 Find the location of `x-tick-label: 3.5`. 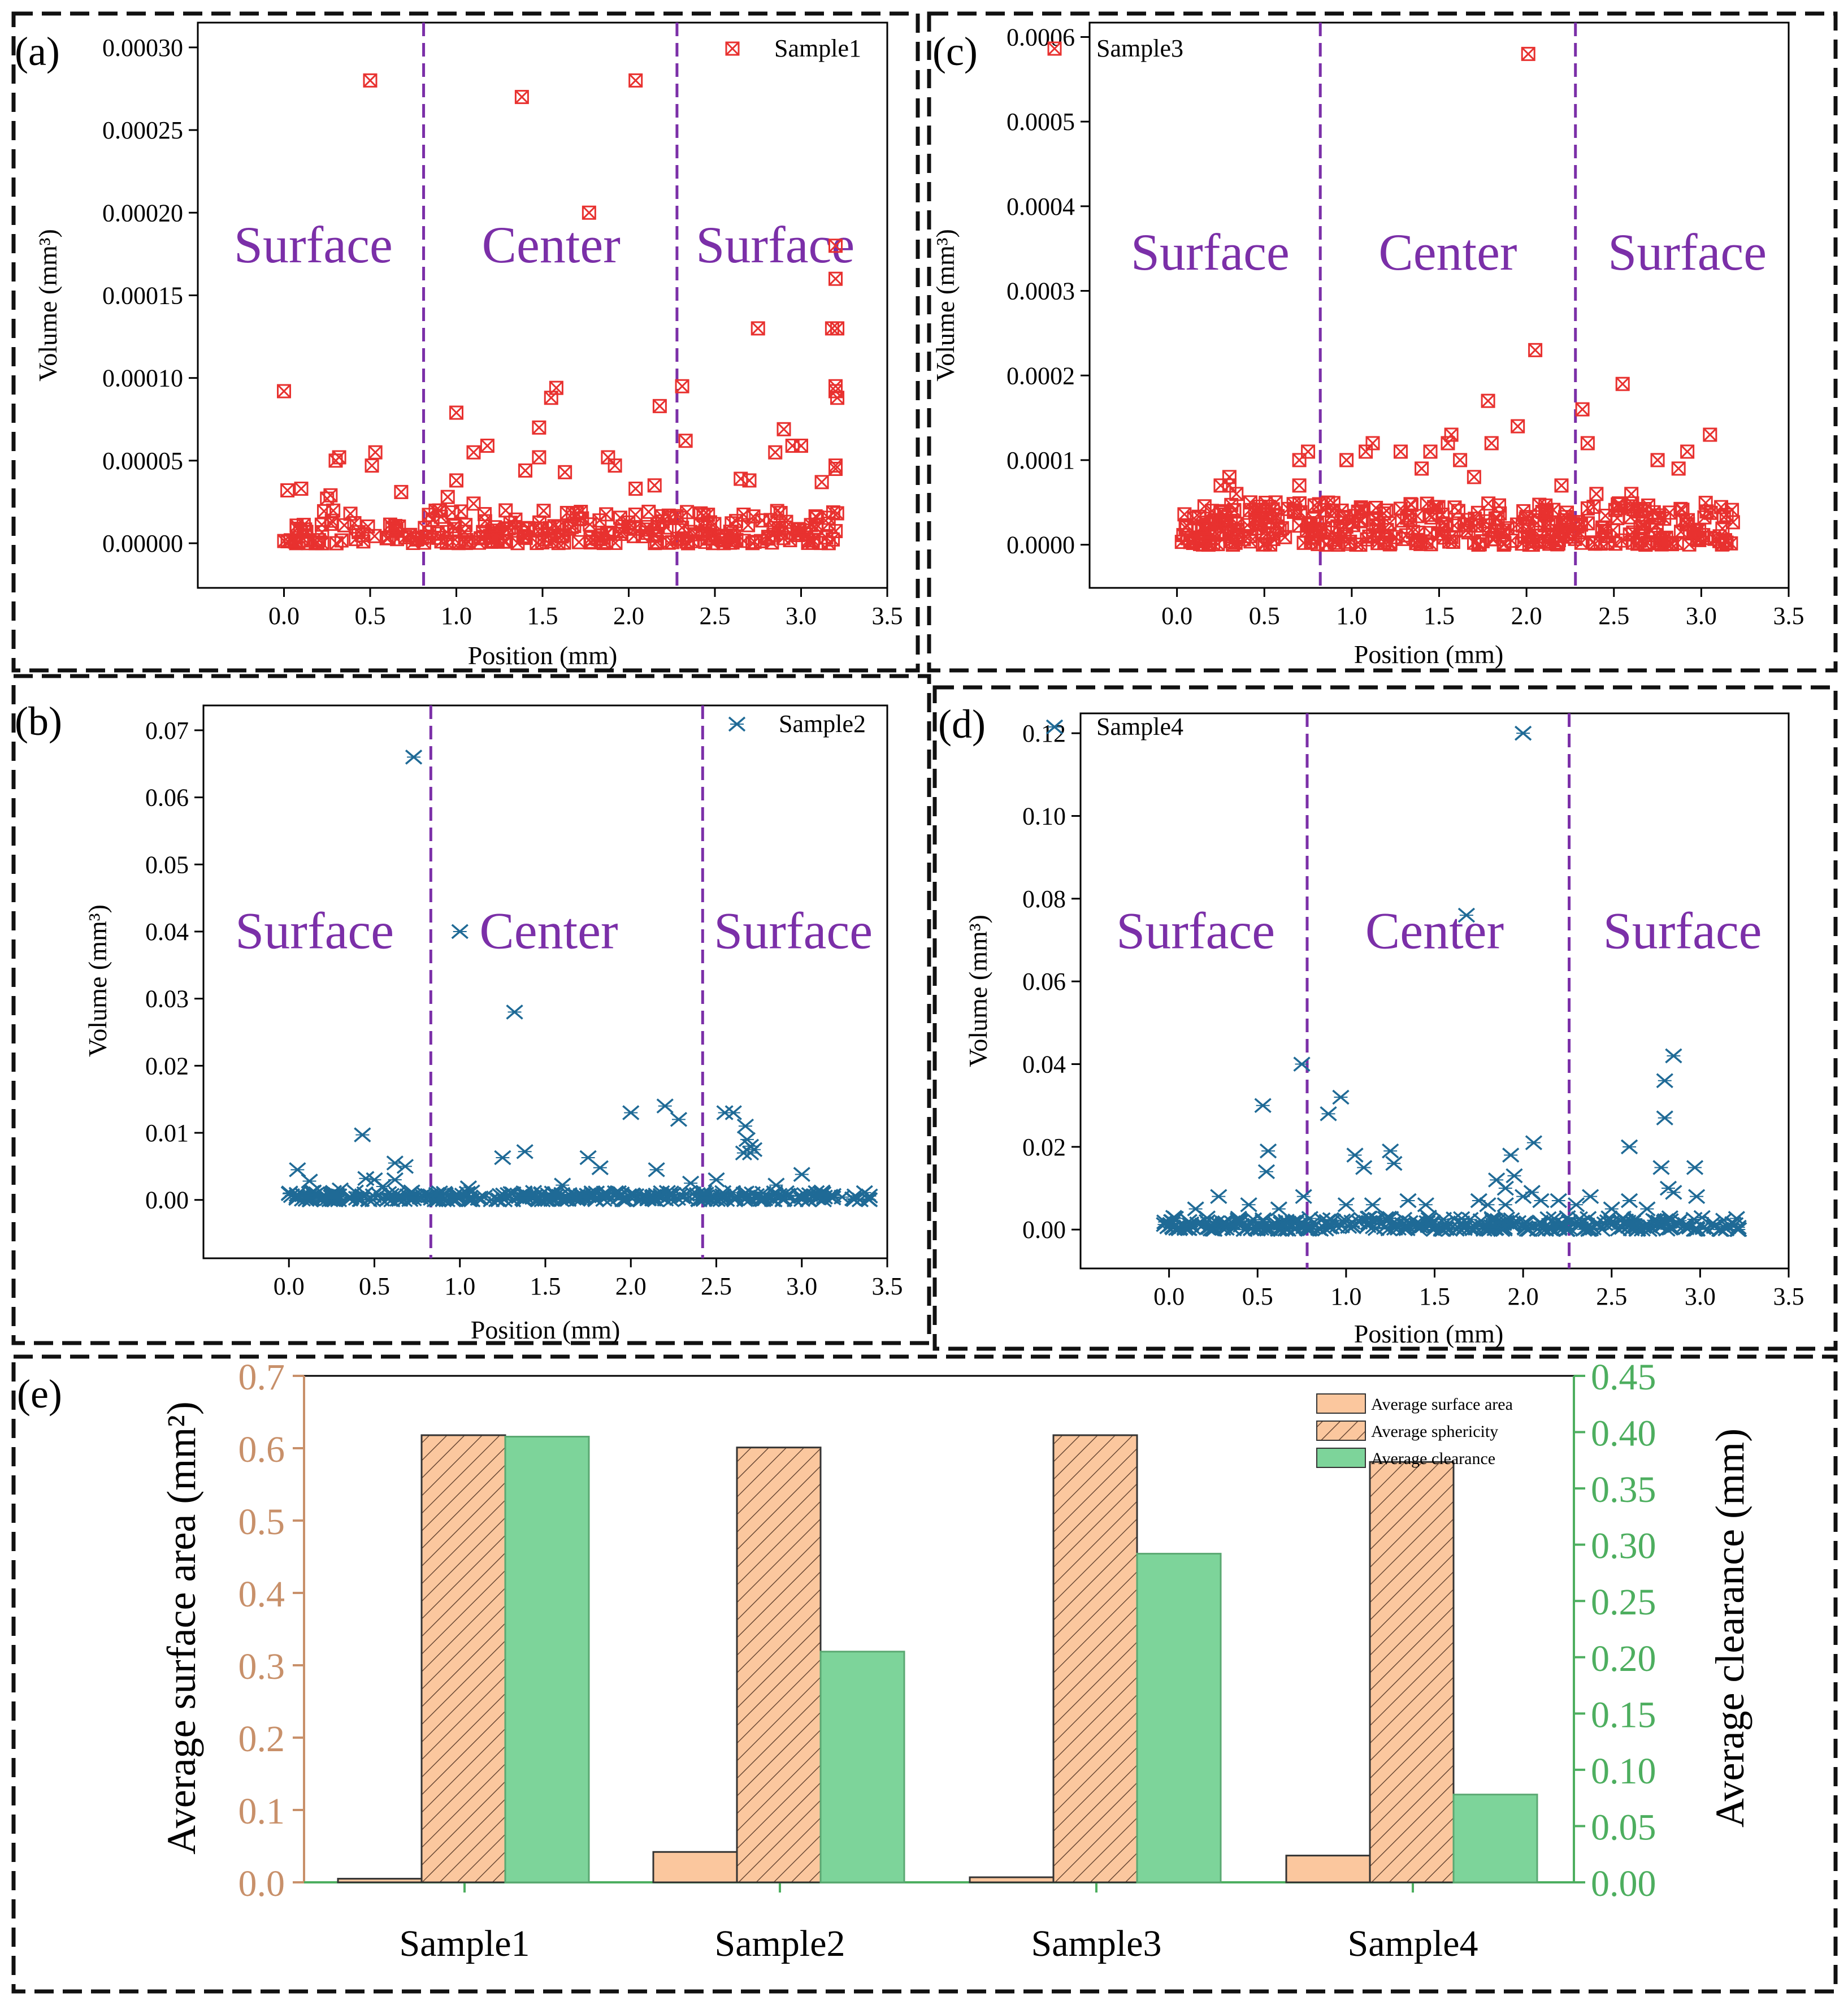

x-tick-label: 3.5 is located at coordinates (1788, 616).